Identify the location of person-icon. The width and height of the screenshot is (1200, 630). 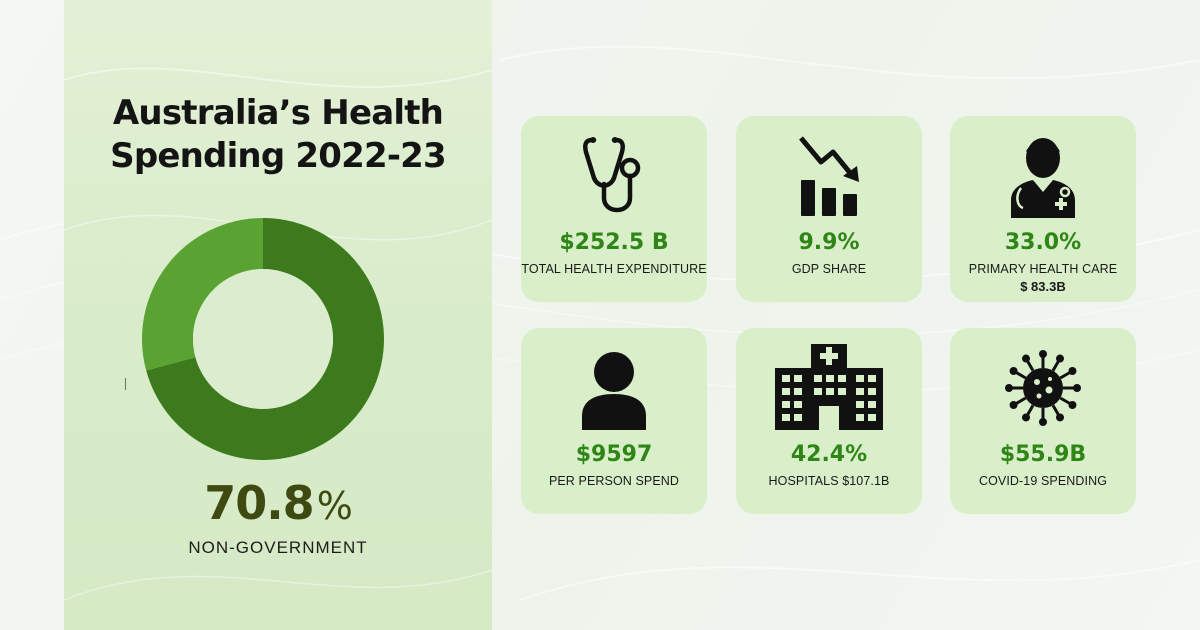
(614, 391).